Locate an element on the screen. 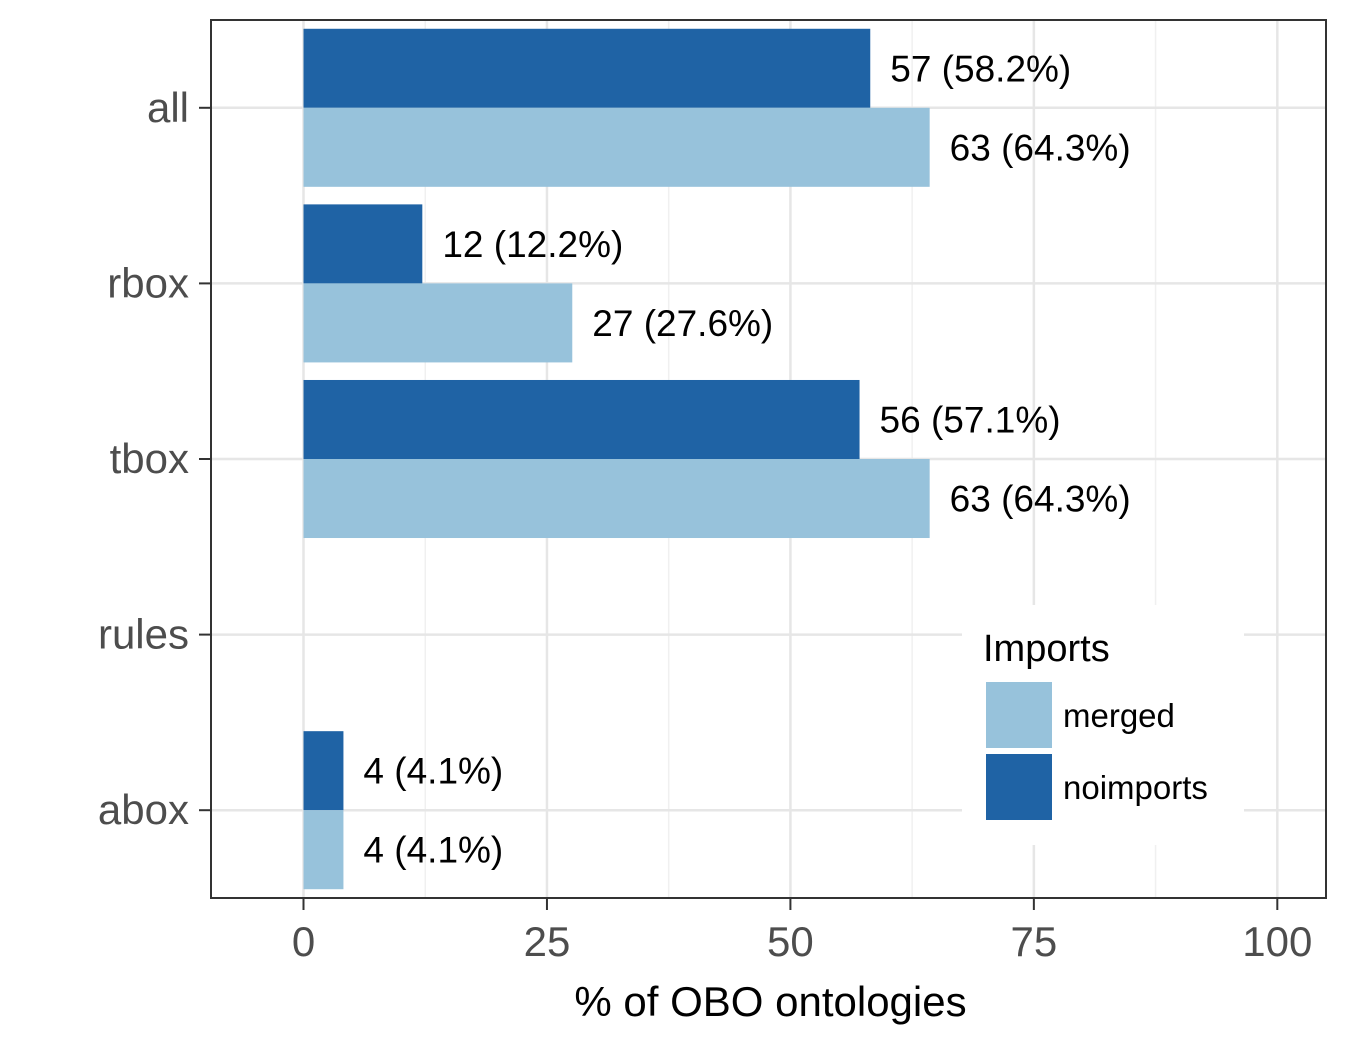 This screenshot has height=1050, width=1350. legend-title: Imports is located at coordinates (1046, 649).